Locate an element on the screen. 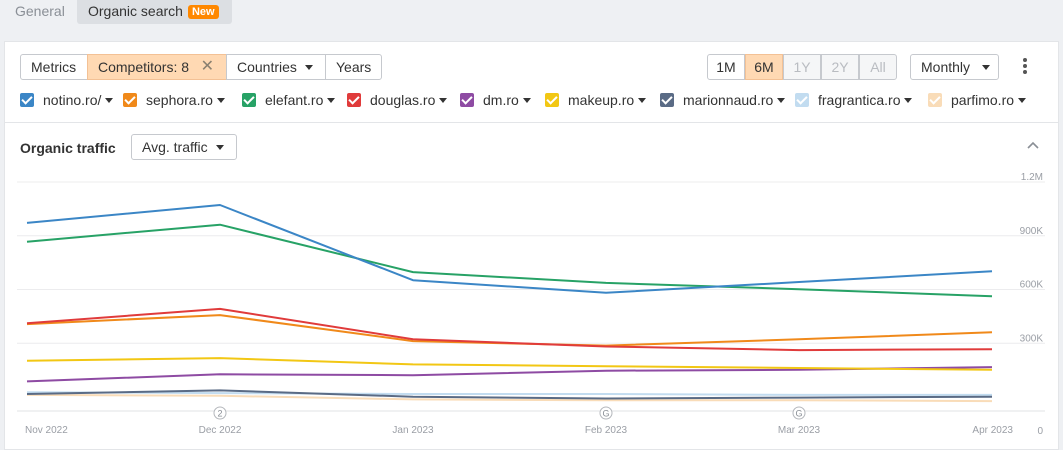  countries-label: Countries is located at coordinates (267, 67).